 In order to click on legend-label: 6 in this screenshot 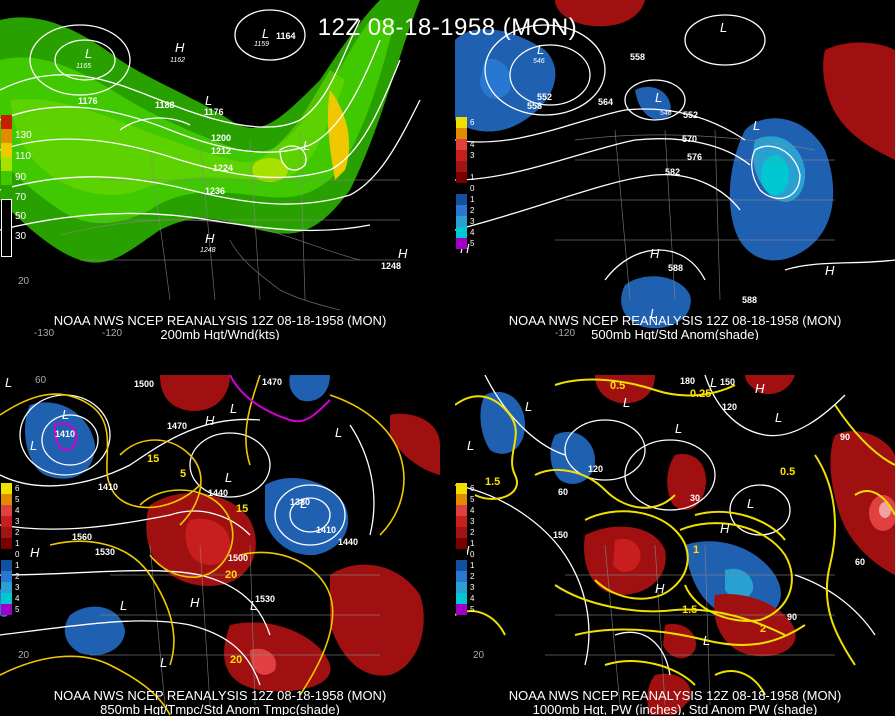, I will do `click(472, 122)`.